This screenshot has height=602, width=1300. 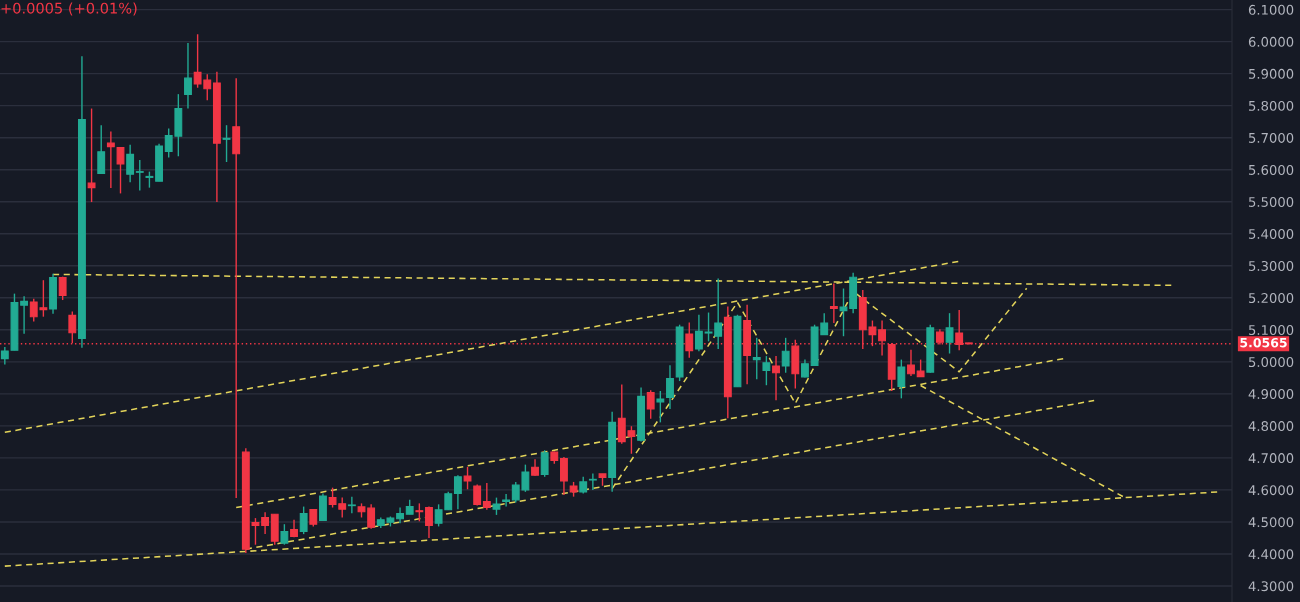 I want to click on y-tick-label: 4.7000, so click(x=1271, y=458).